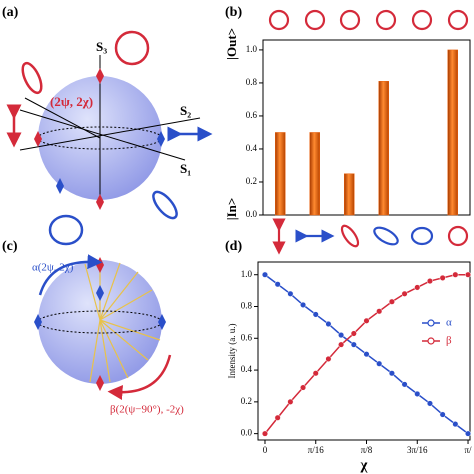 The height and width of the screenshot is (474, 474). I want to click on point-label: α(2ψ, 2χ), so click(53, 268).